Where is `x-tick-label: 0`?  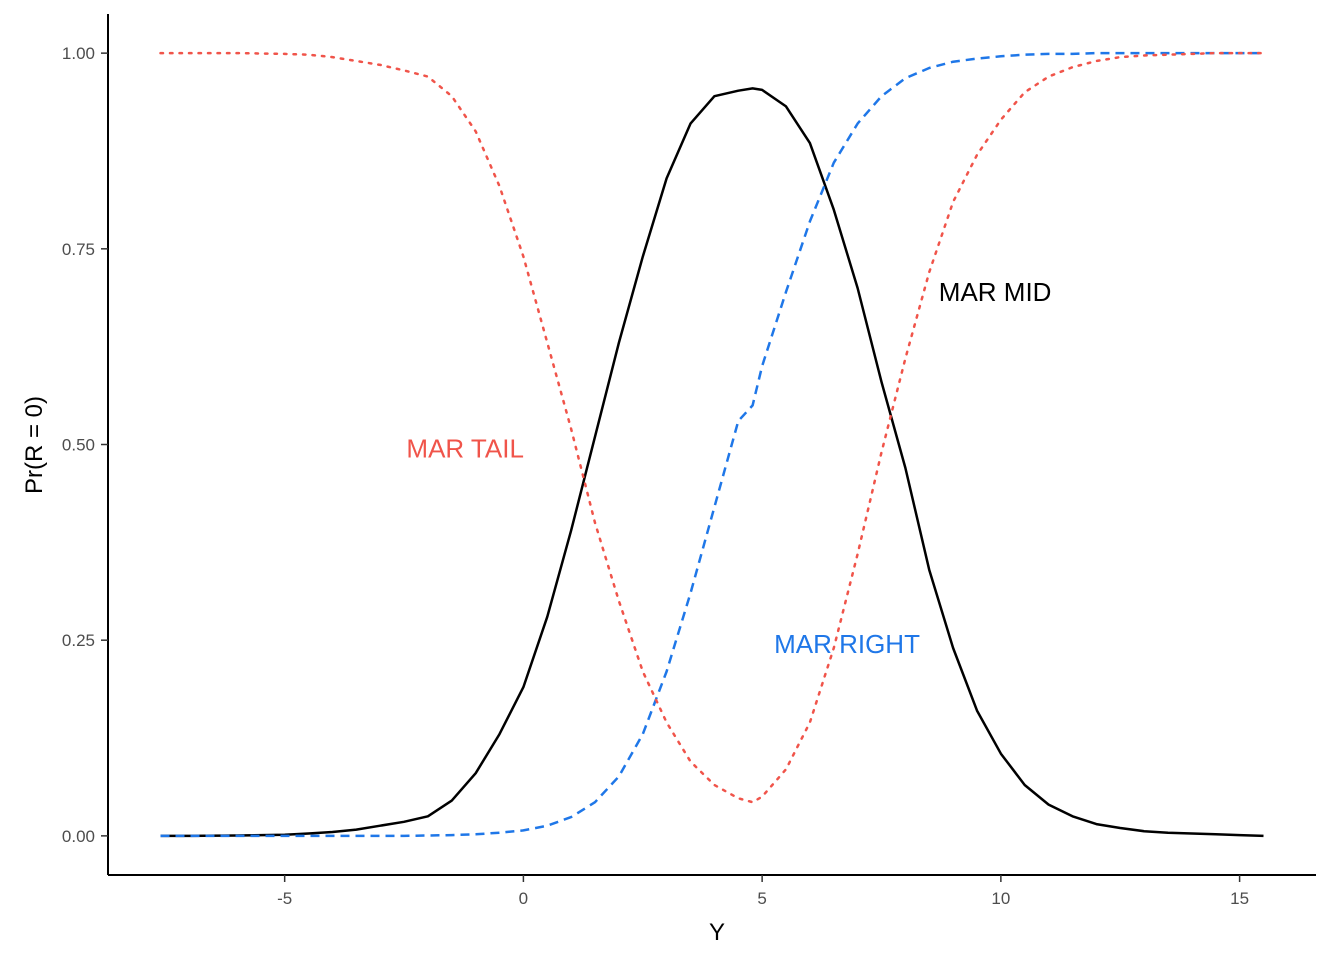 x-tick-label: 0 is located at coordinates (523, 898).